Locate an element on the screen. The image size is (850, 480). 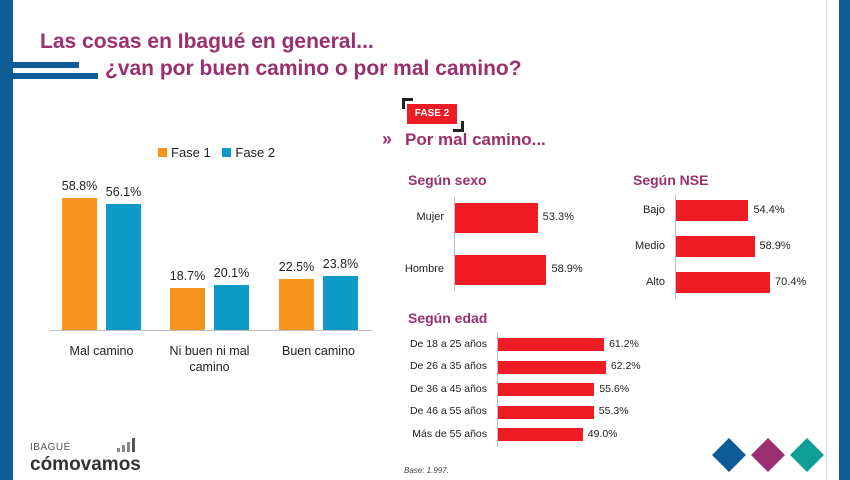
main-chart-axis is located at coordinates (211, 330).